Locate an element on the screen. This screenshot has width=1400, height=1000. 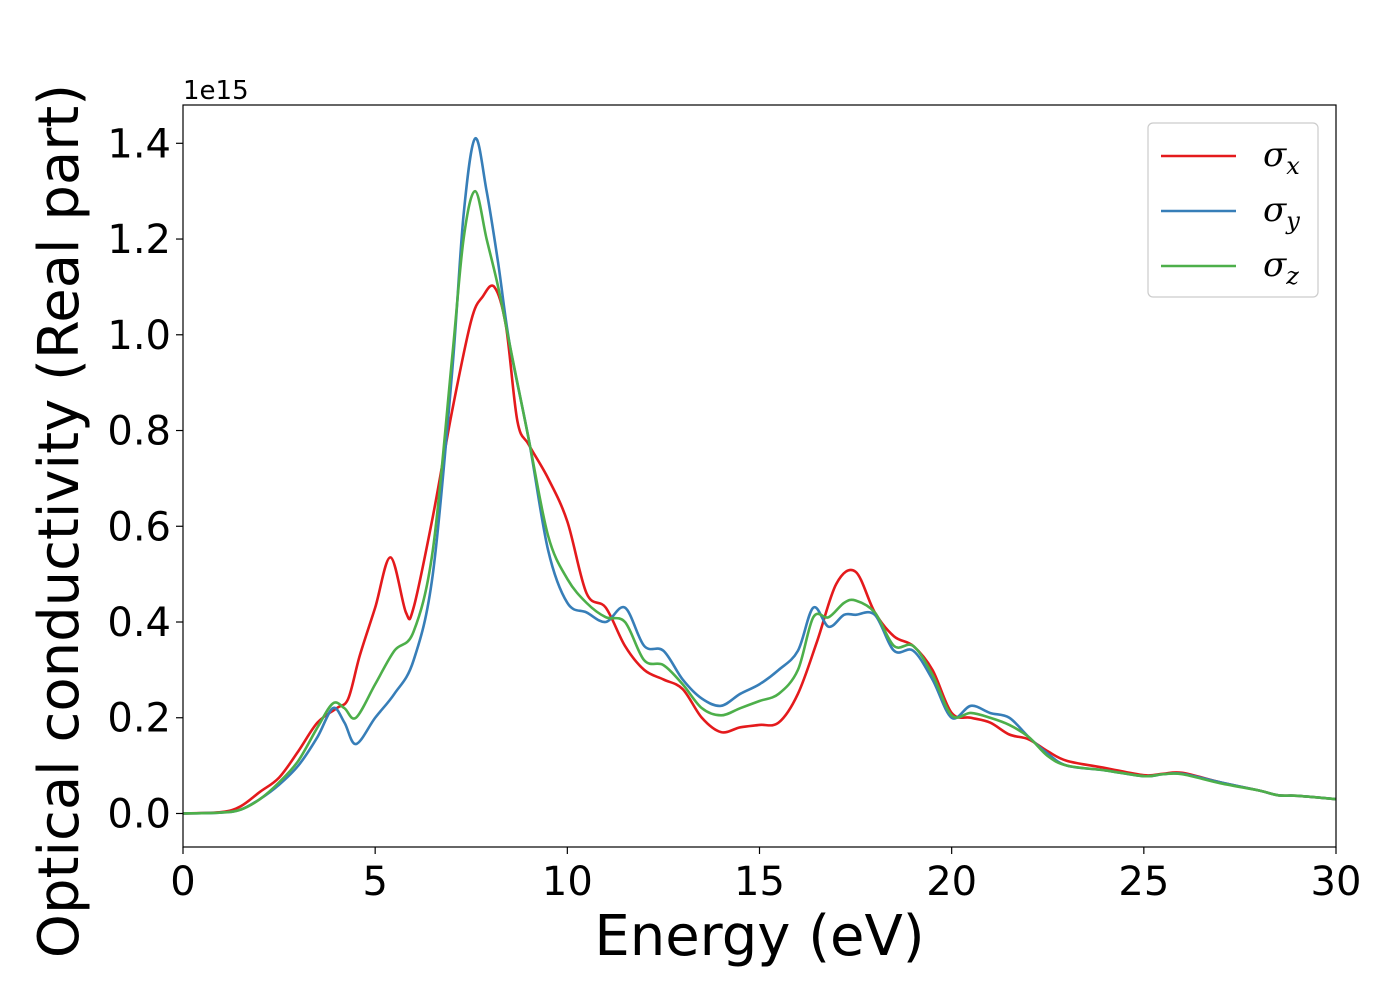
x-tick-label: 25 is located at coordinates (1143, 882).